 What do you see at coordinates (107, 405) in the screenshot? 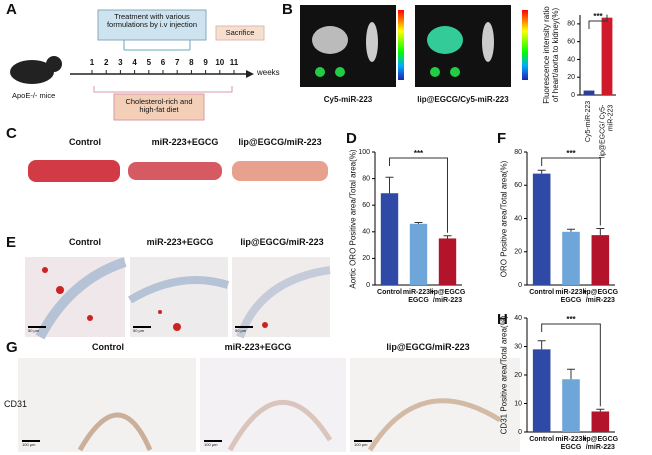
I see `cd31-section` at bounding box center [107, 405].